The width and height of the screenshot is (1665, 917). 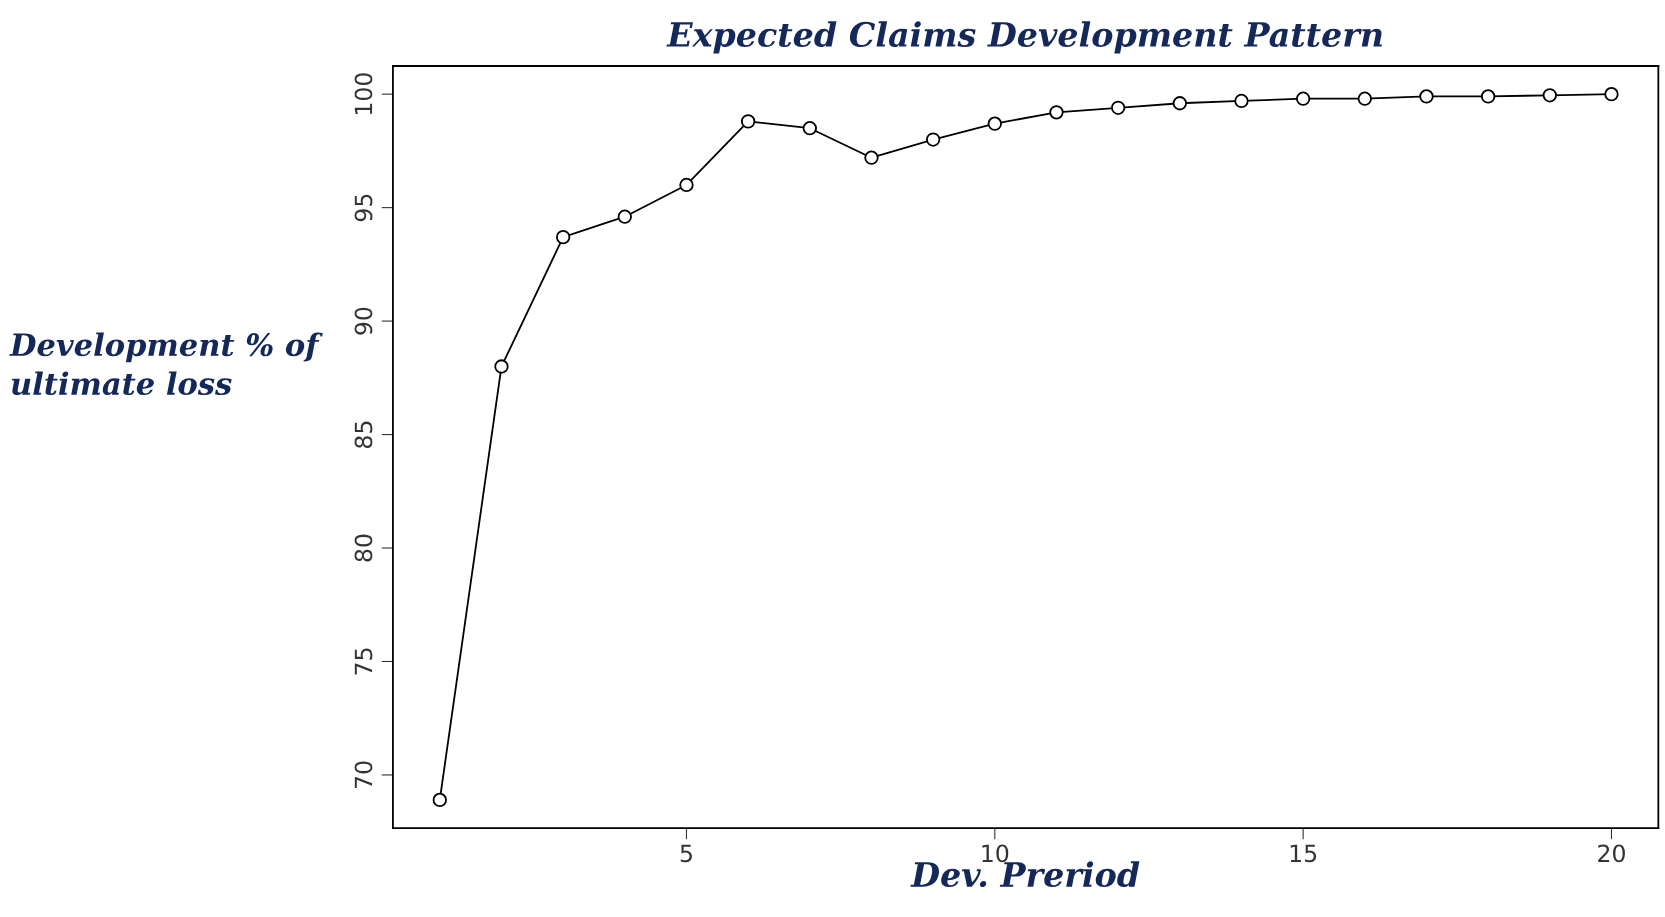 What do you see at coordinates (363, 548) in the screenshot?
I see `y-tick-label: 80` at bounding box center [363, 548].